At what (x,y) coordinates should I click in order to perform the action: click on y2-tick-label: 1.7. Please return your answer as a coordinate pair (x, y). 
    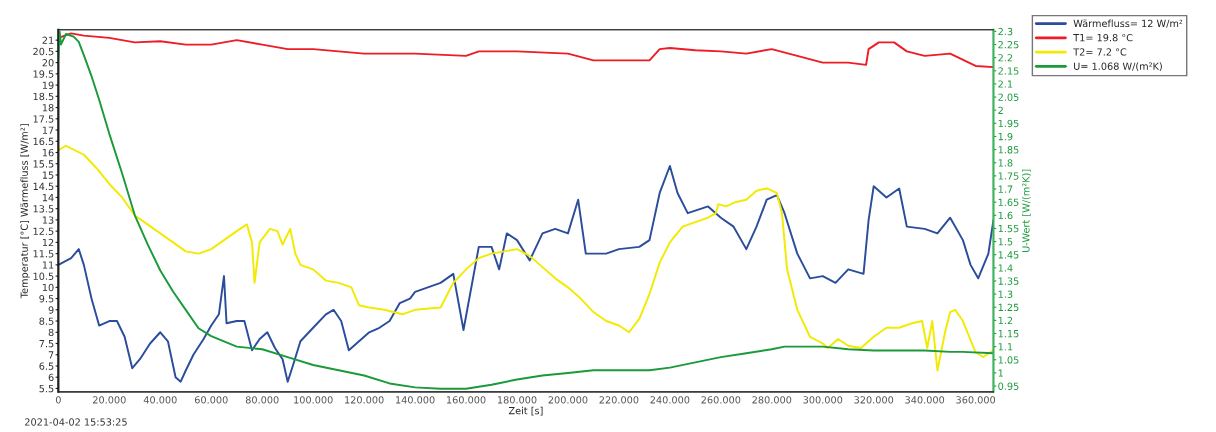
    Looking at the image, I should click on (1005, 189).